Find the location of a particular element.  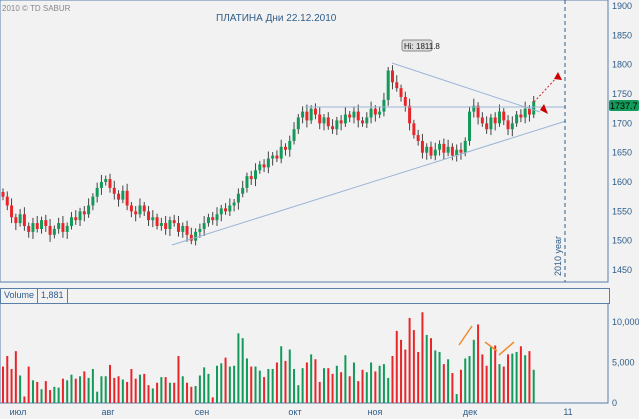

month-tick-label: сен is located at coordinates (202, 412).